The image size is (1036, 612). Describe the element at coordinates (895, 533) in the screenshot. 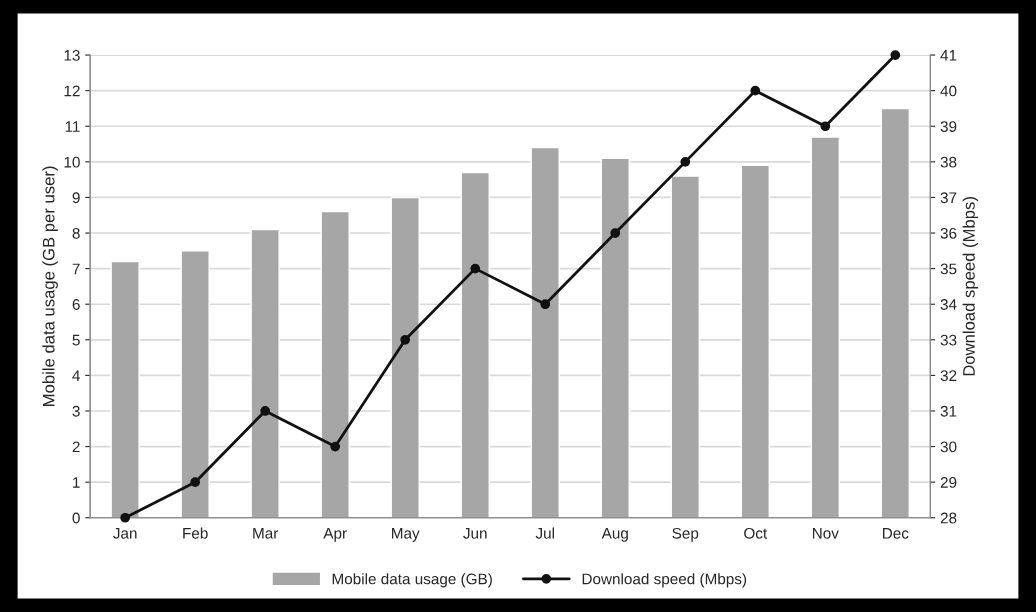

I see `x-tick-label: Dec` at that location.